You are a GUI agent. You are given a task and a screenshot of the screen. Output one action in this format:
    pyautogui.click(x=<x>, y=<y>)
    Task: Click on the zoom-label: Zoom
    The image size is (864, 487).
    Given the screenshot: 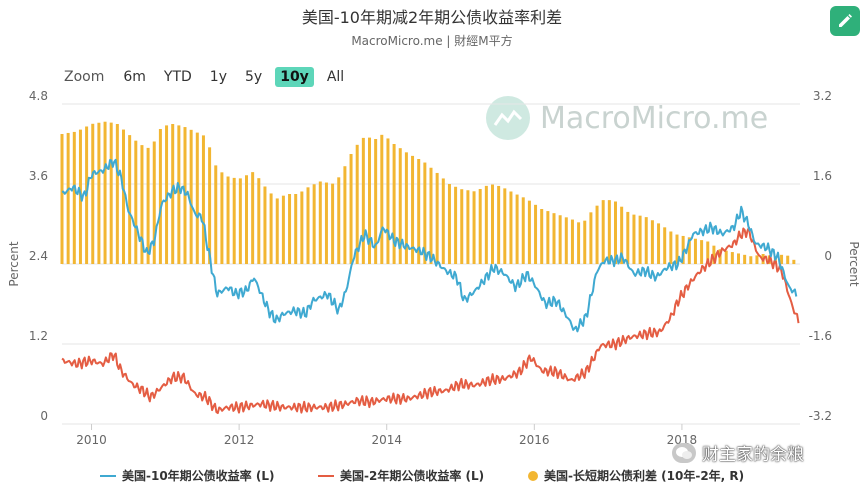 What is the action you would take?
    pyautogui.click(x=84, y=77)
    